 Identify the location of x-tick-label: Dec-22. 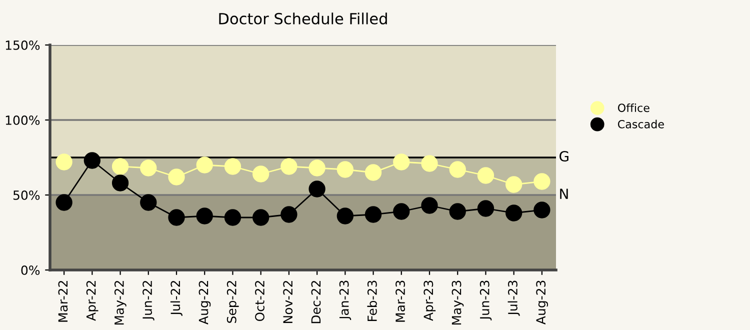
(316, 302).